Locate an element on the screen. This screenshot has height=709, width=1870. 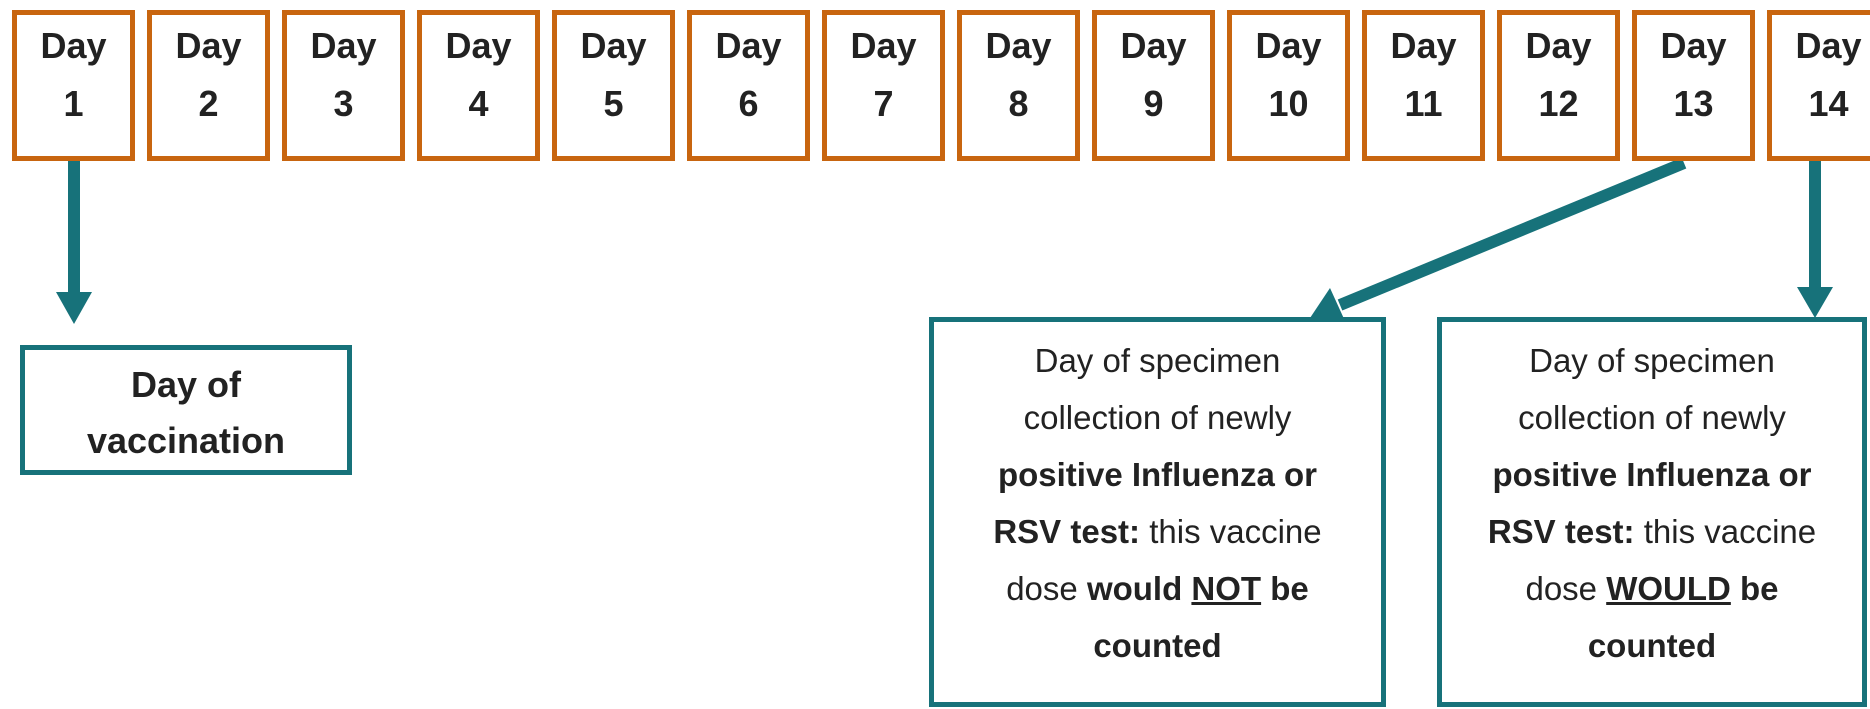
day-box: Day 3 is located at coordinates (343, 85).